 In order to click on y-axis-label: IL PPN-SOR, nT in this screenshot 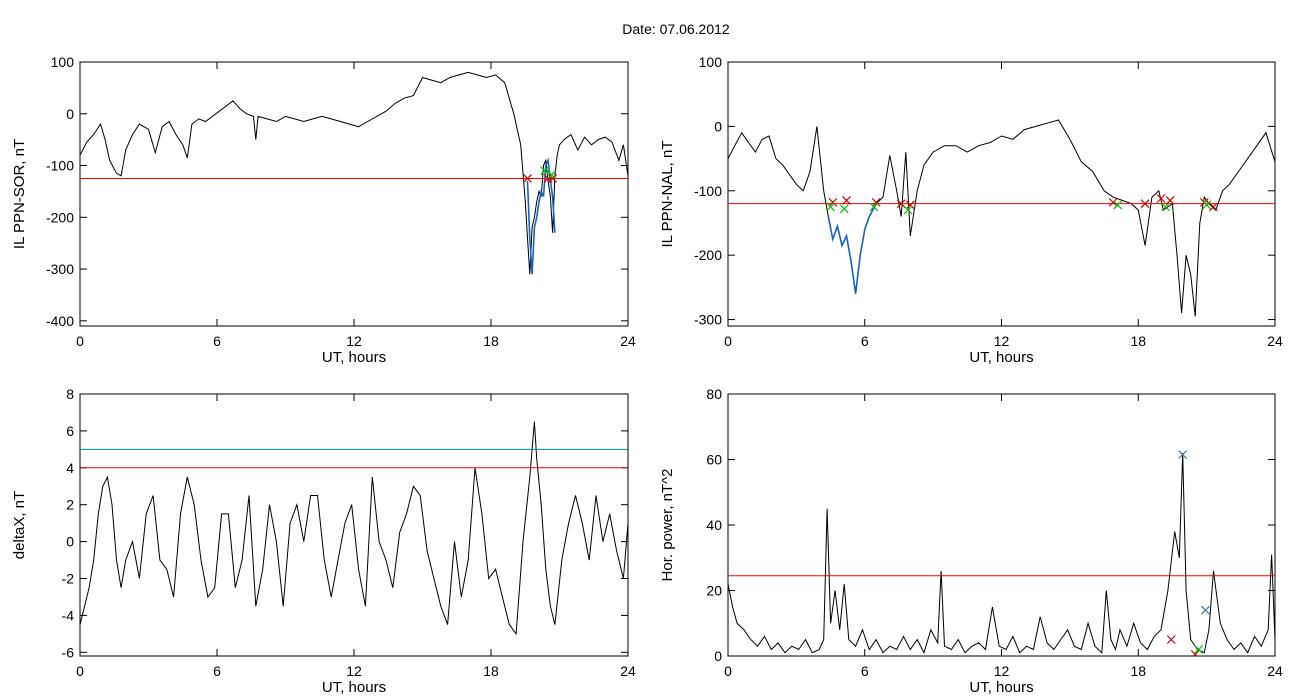, I will do `click(19, 194)`.